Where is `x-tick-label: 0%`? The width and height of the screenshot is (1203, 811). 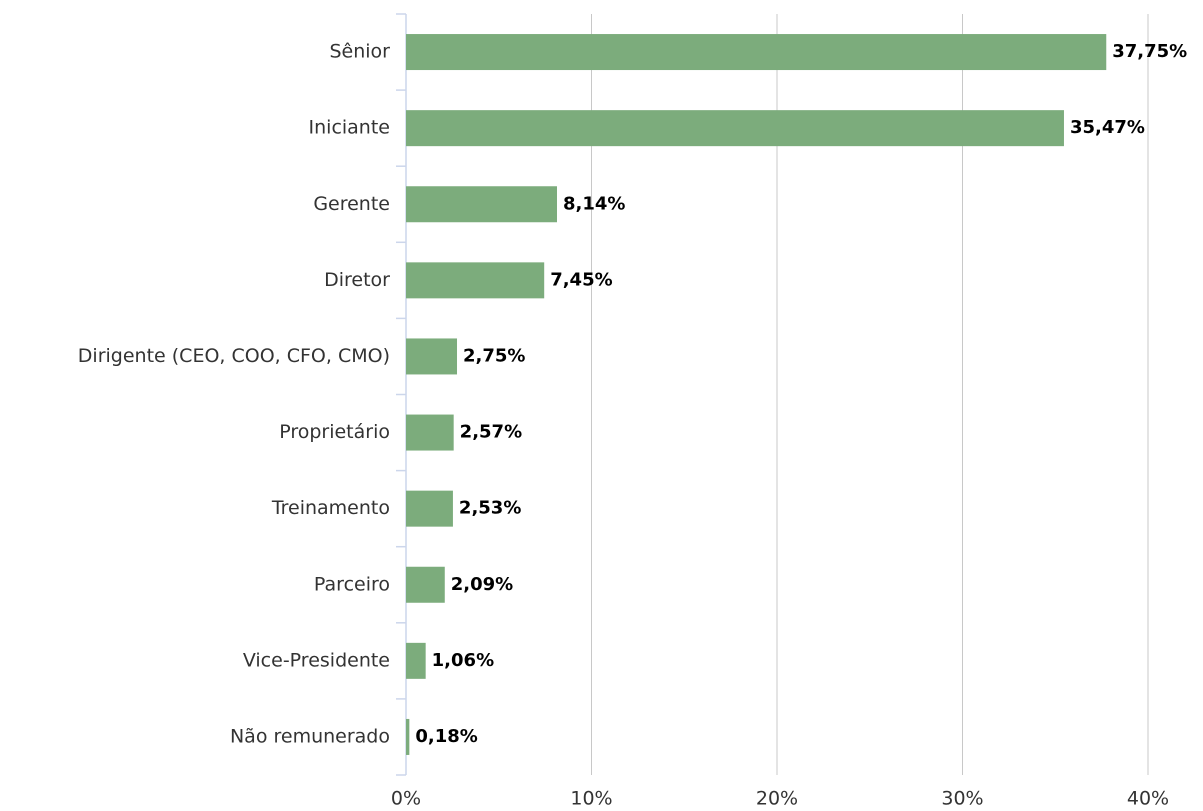
x-tick-label: 0% is located at coordinates (406, 799).